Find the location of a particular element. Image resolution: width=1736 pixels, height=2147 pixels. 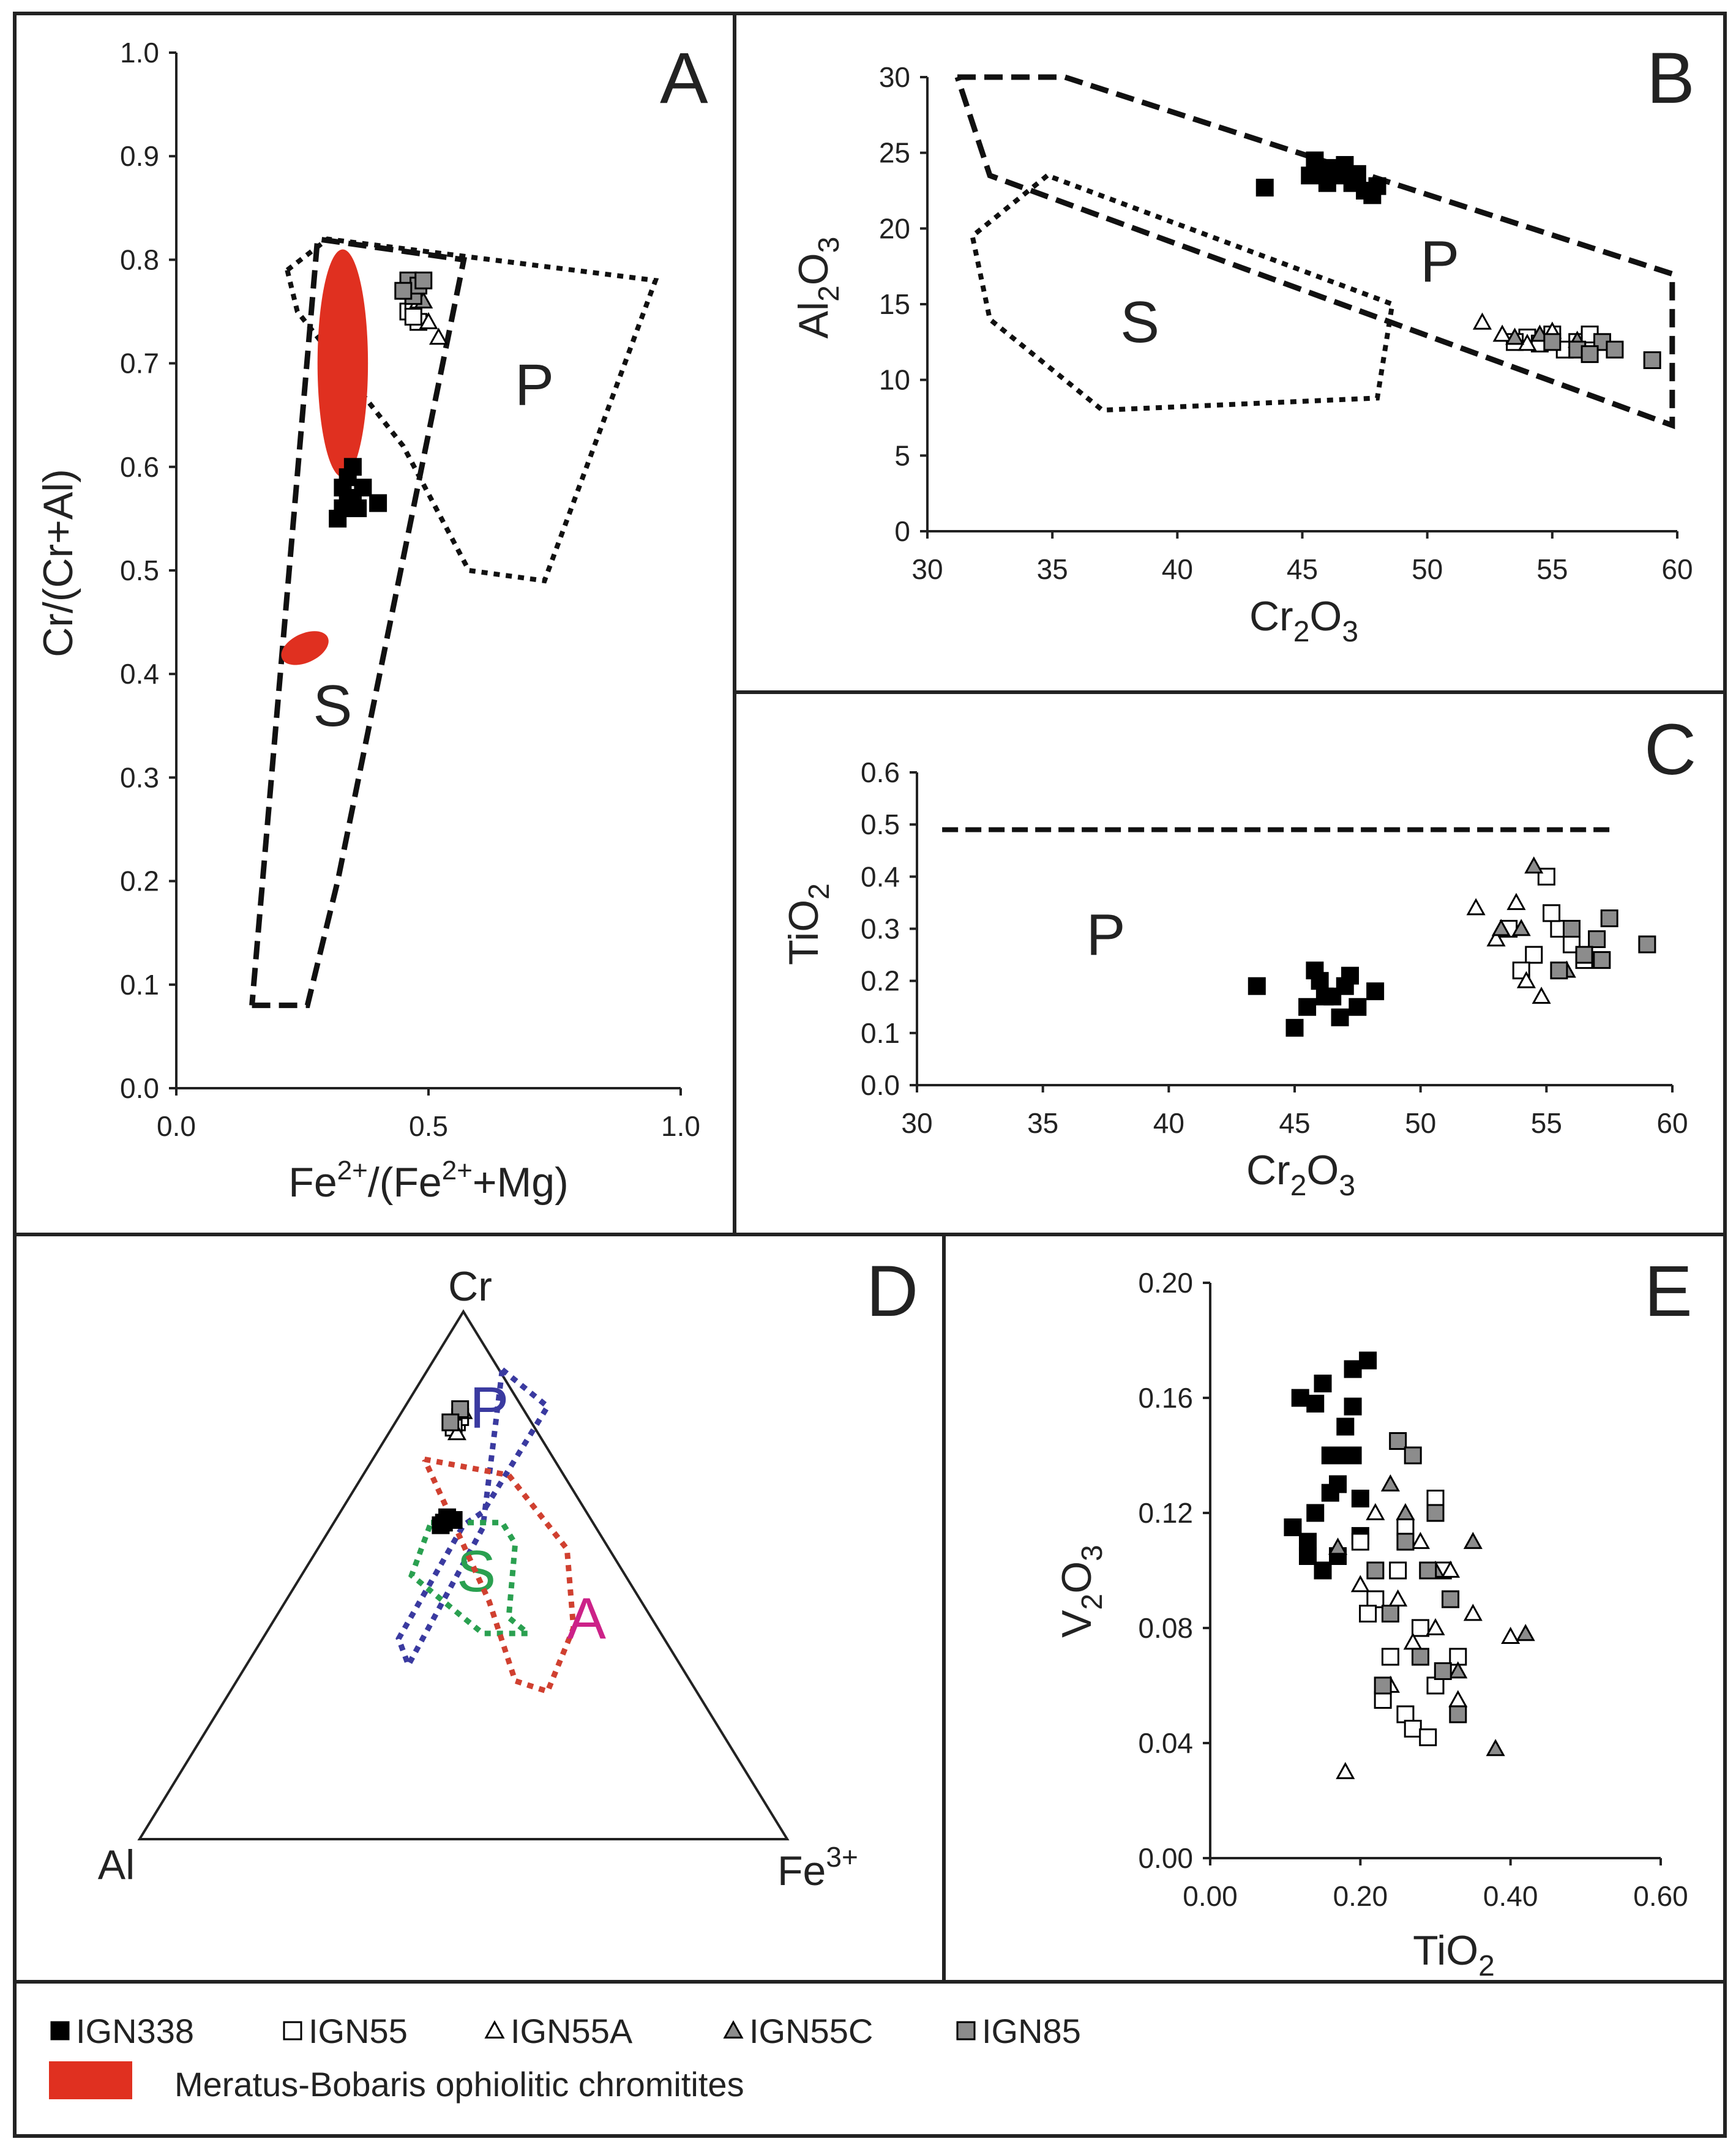

panel-C-y-label: TiO2 is located at coordinates (808, 924).